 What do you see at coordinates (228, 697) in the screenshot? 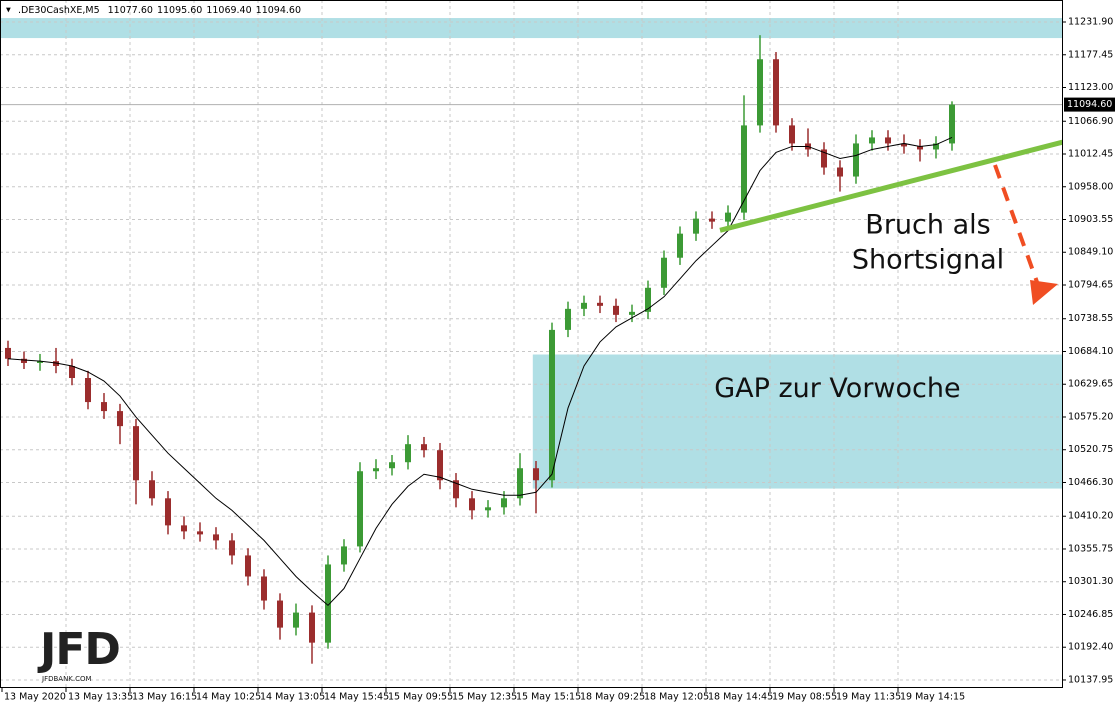
I see `x-tick-label: 14 May 10:25` at bounding box center [228, 697].